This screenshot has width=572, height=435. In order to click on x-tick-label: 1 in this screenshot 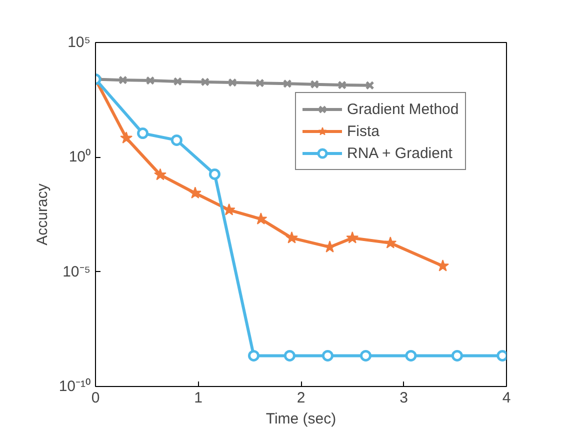, I will do `click(198, 398)`.